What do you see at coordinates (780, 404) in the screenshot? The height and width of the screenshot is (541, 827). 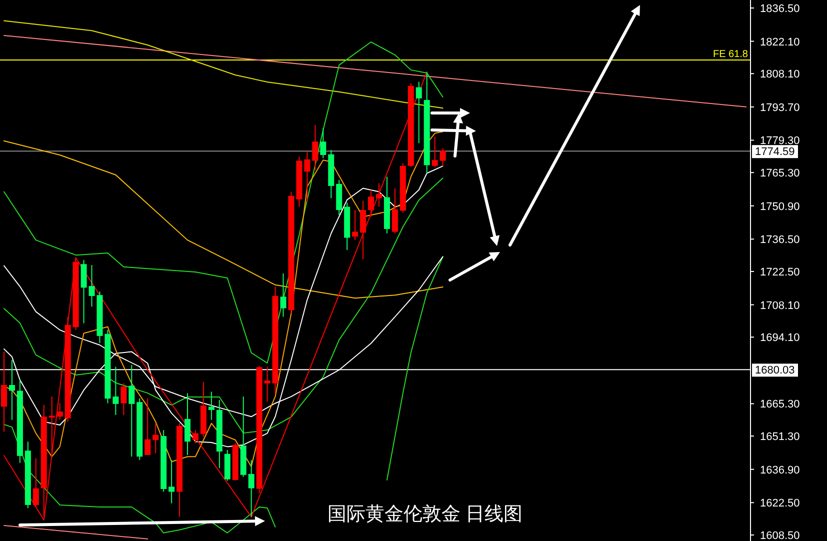 I see `y-tick-label: 1665.30` at bounding box center [780, 404].